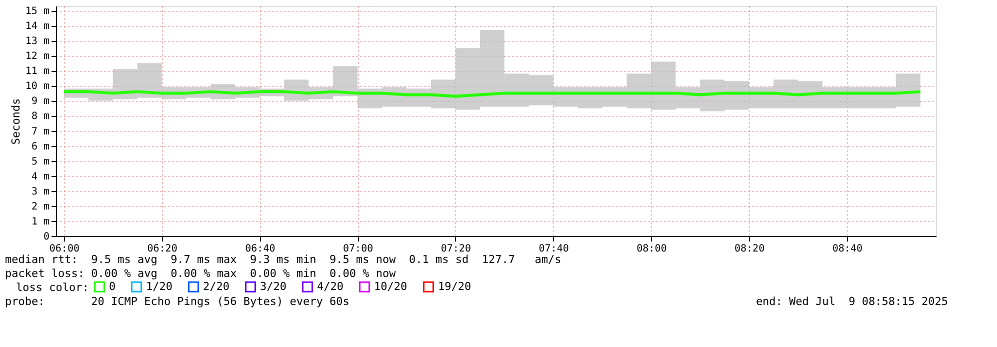  I want to click on y-tick-label: 4 m, so click(40, 176).